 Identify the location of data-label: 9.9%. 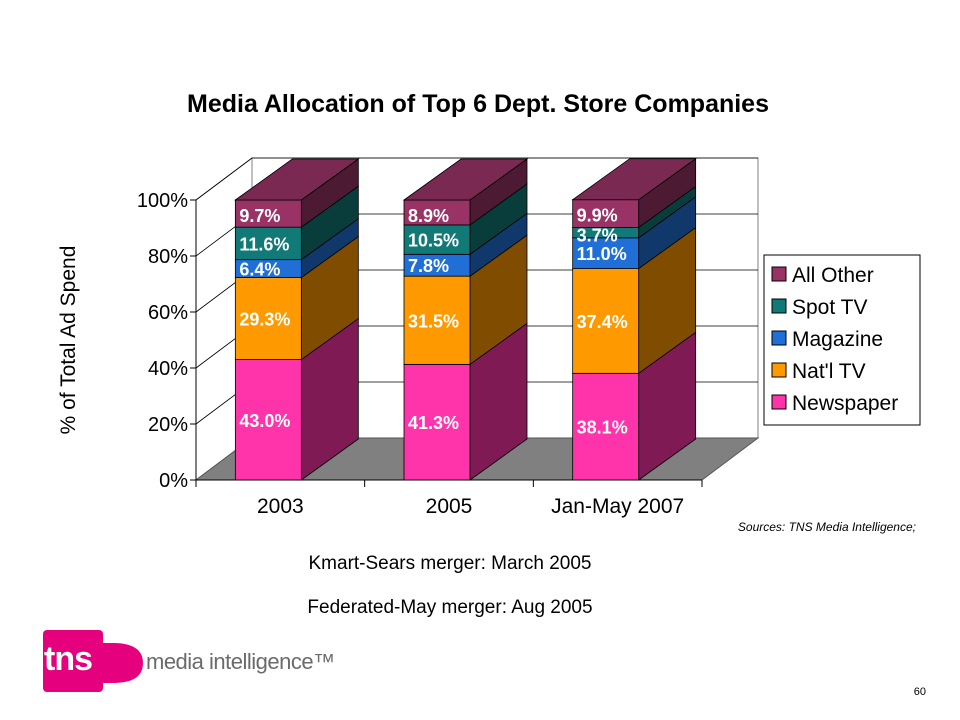
(597, 216).